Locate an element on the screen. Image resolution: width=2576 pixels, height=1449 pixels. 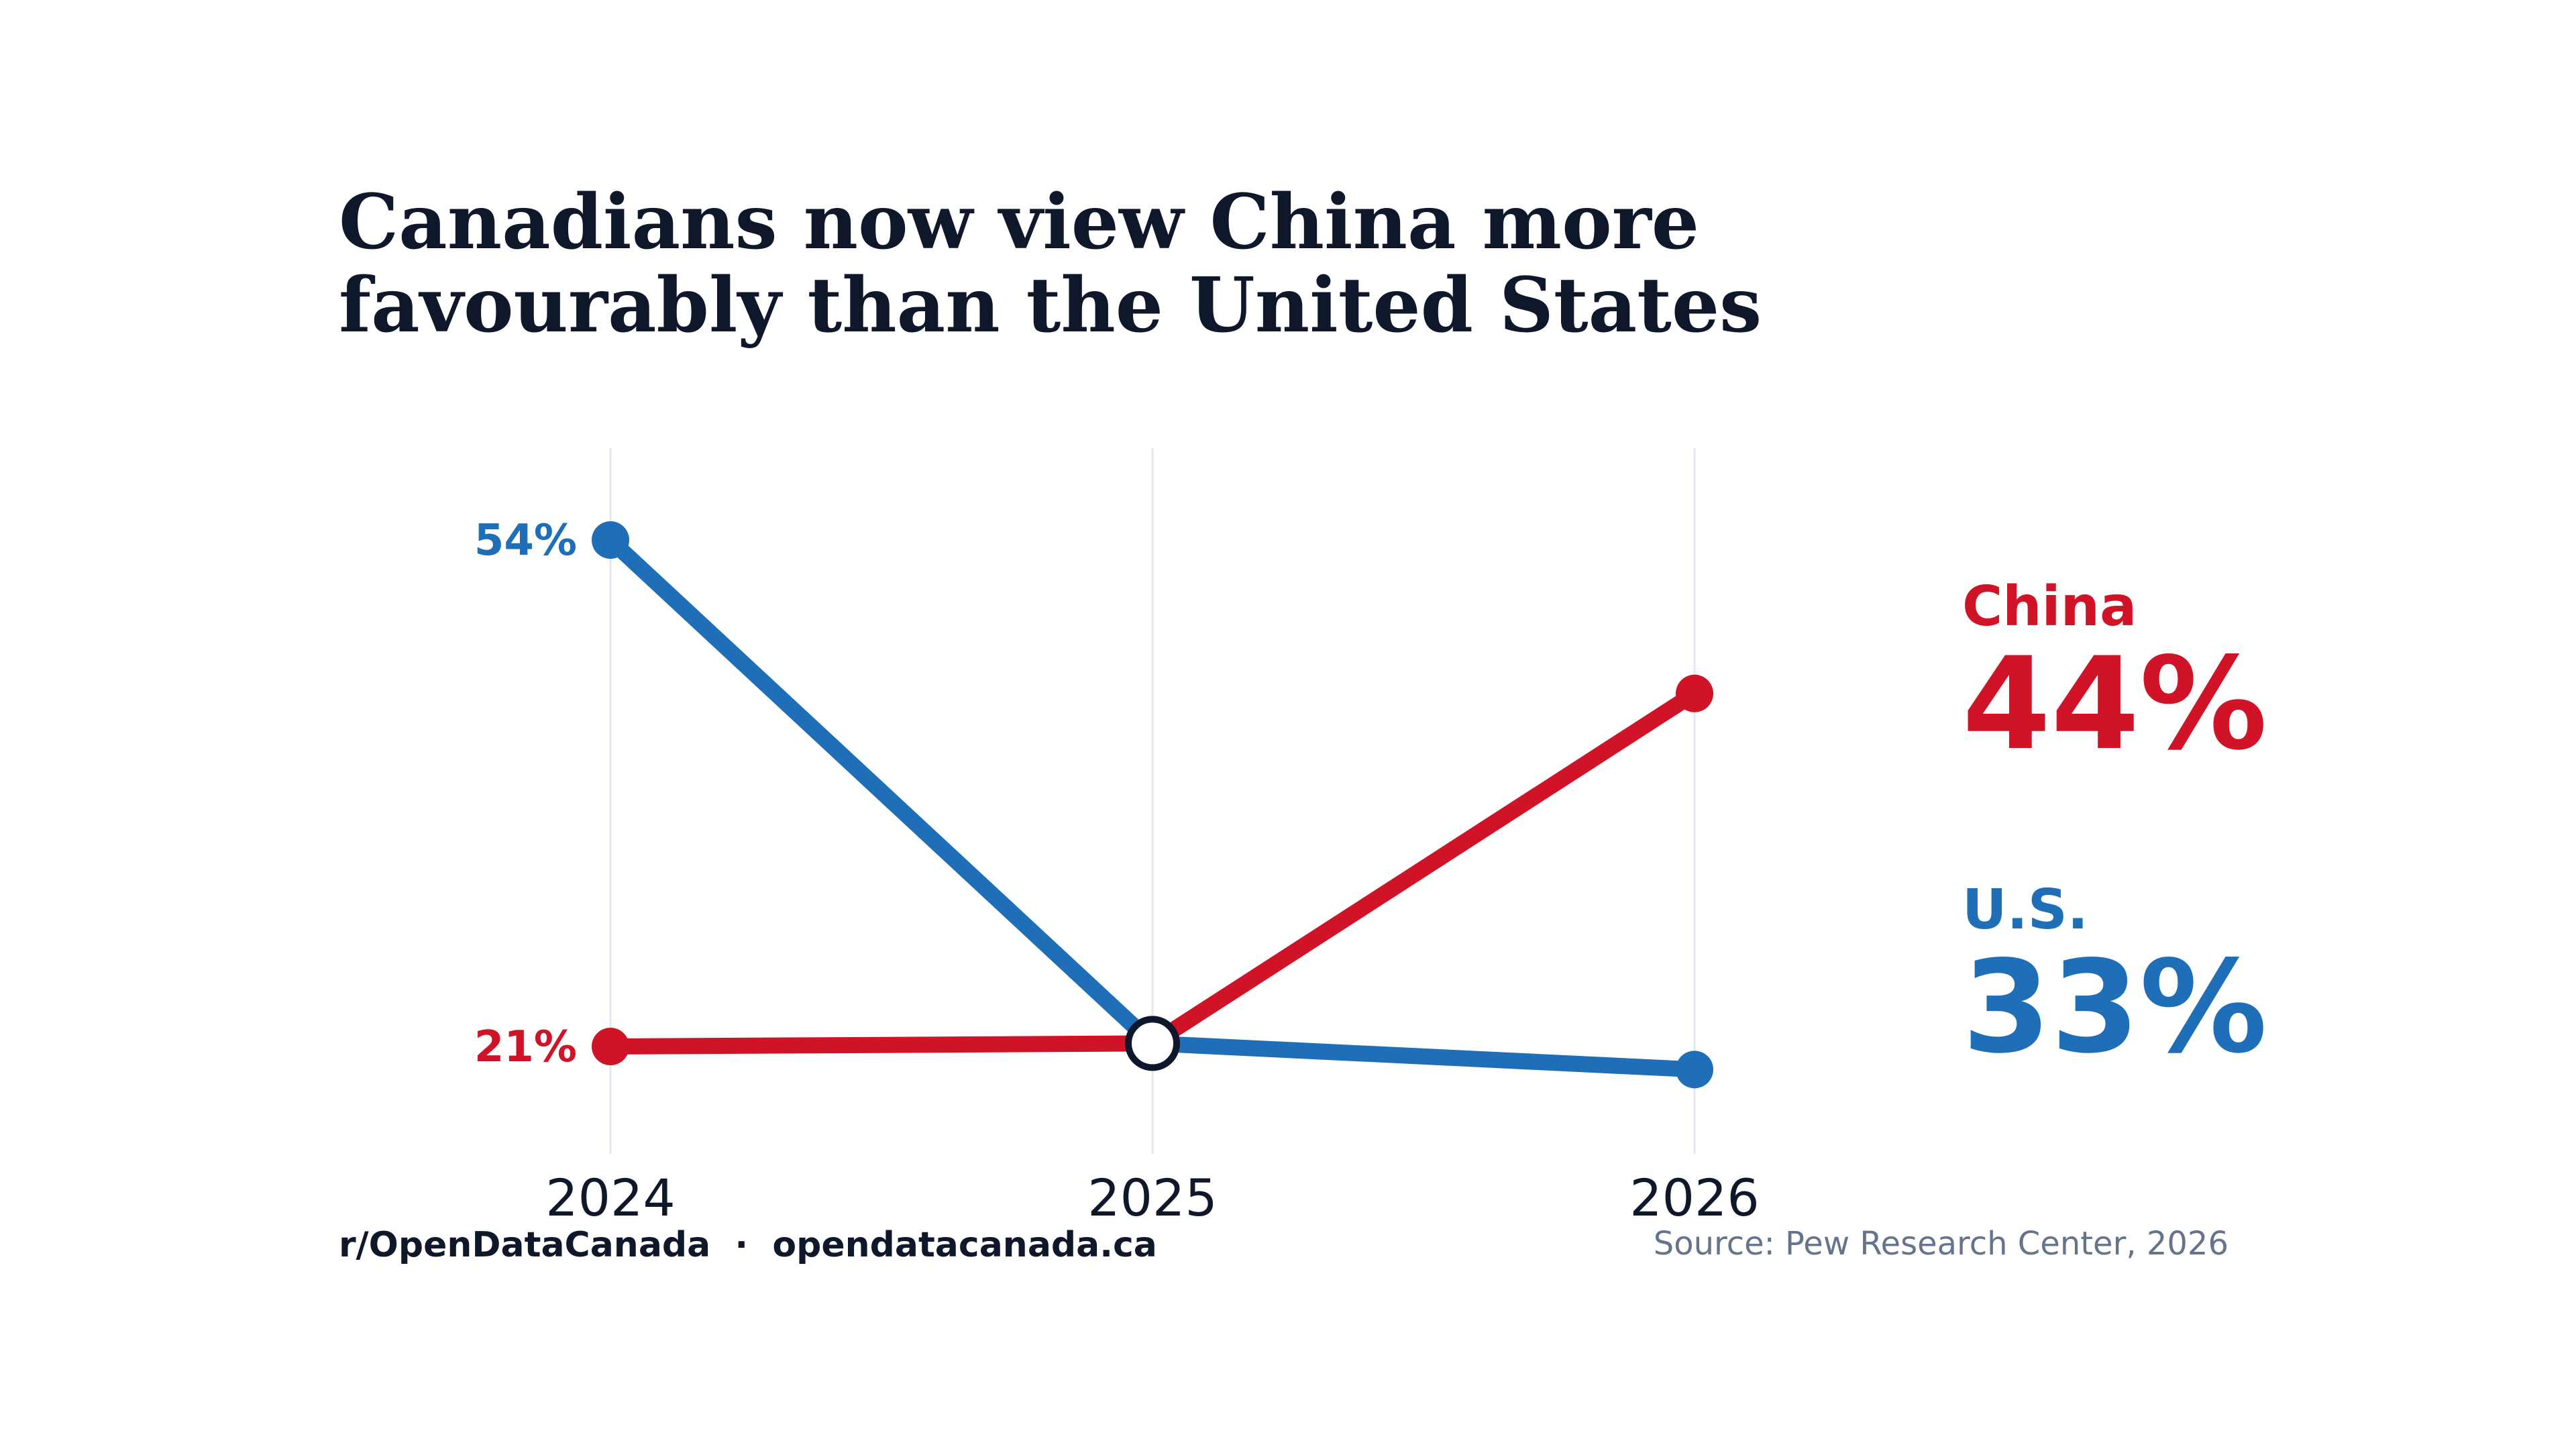
footer-handle: r/OpenDataCanada · opendatacanada.ca is located at coordinates (748, 1245).